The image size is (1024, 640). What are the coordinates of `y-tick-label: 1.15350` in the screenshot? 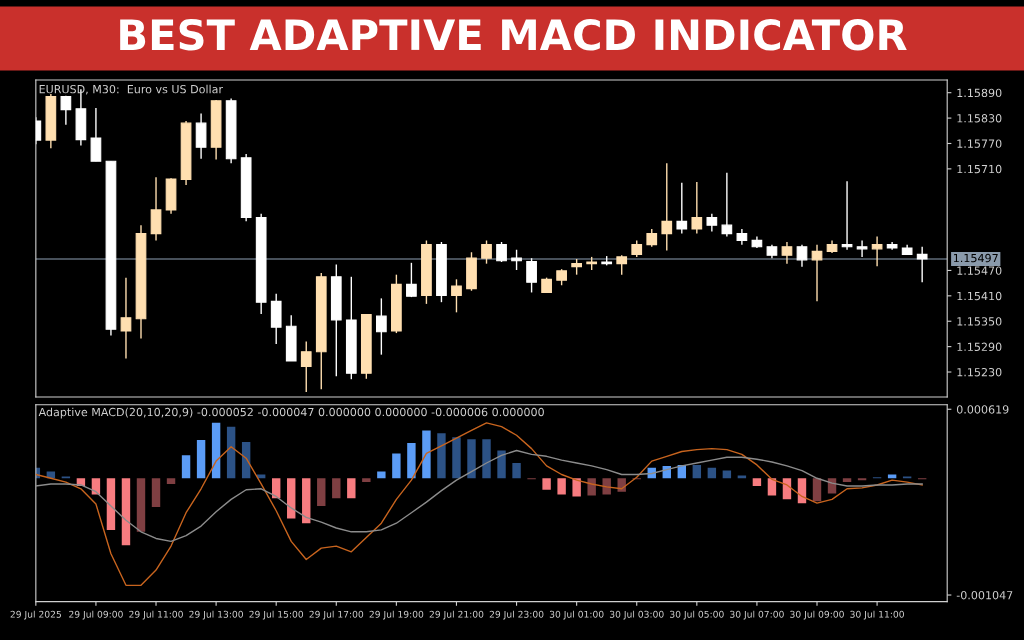 It's located at (979, 321).